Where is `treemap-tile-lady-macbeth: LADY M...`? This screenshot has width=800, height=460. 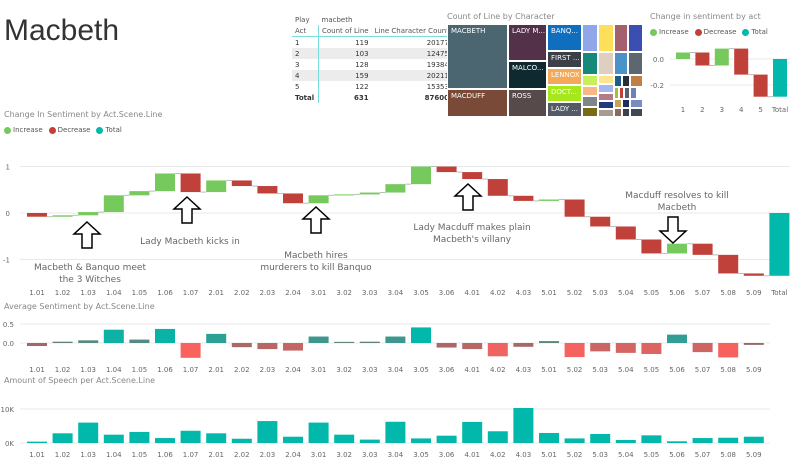
treemap-tile-lady-macbeth: LADY M... is located at coordinates (527, 42).